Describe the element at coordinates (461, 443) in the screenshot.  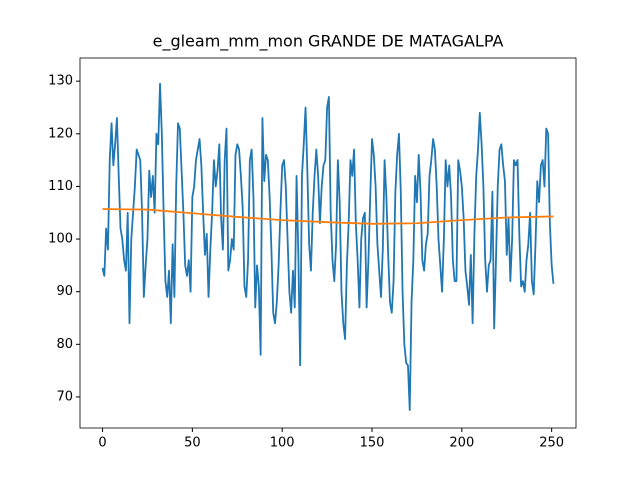
I see `x-tick-label: 200` at that location.